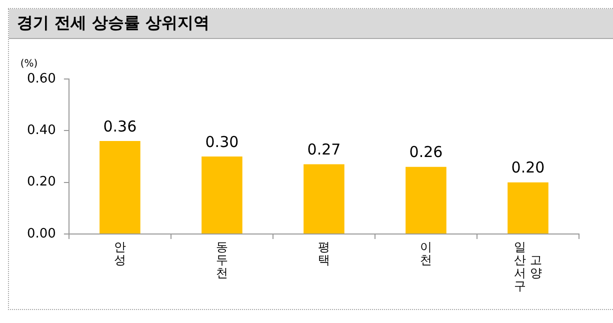 The height and width of the screenshot is (323, 613). I want to click on data-label: 0.30, so click(222, 141).